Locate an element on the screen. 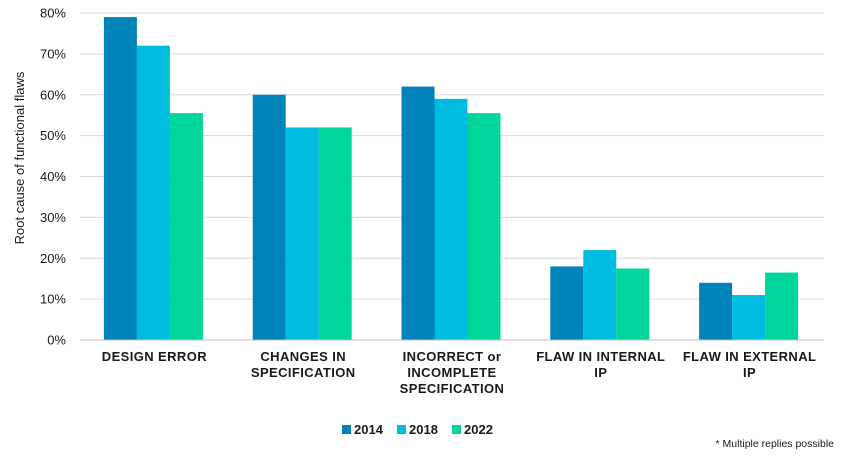 This screenshot has width=850, height=466. footnote: * Multiple replies possible is located at coordinates (775, 444).